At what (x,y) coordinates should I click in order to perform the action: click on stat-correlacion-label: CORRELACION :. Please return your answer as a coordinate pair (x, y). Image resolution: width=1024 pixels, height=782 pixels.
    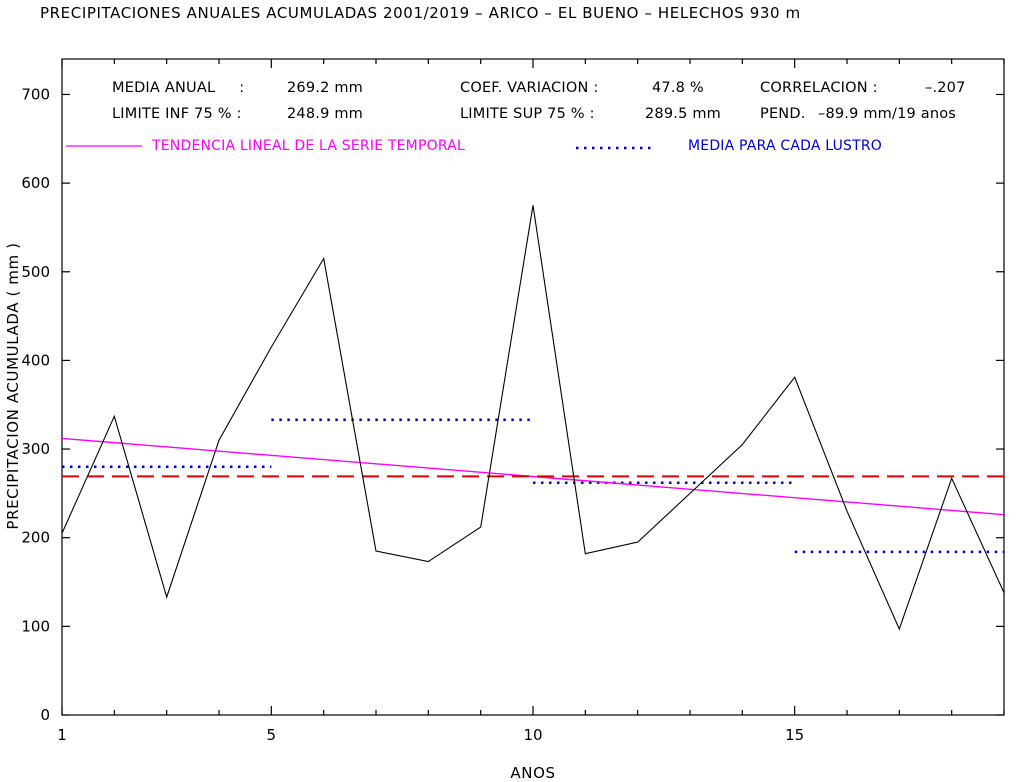
    Looking at the image, I should click on (819, 88).